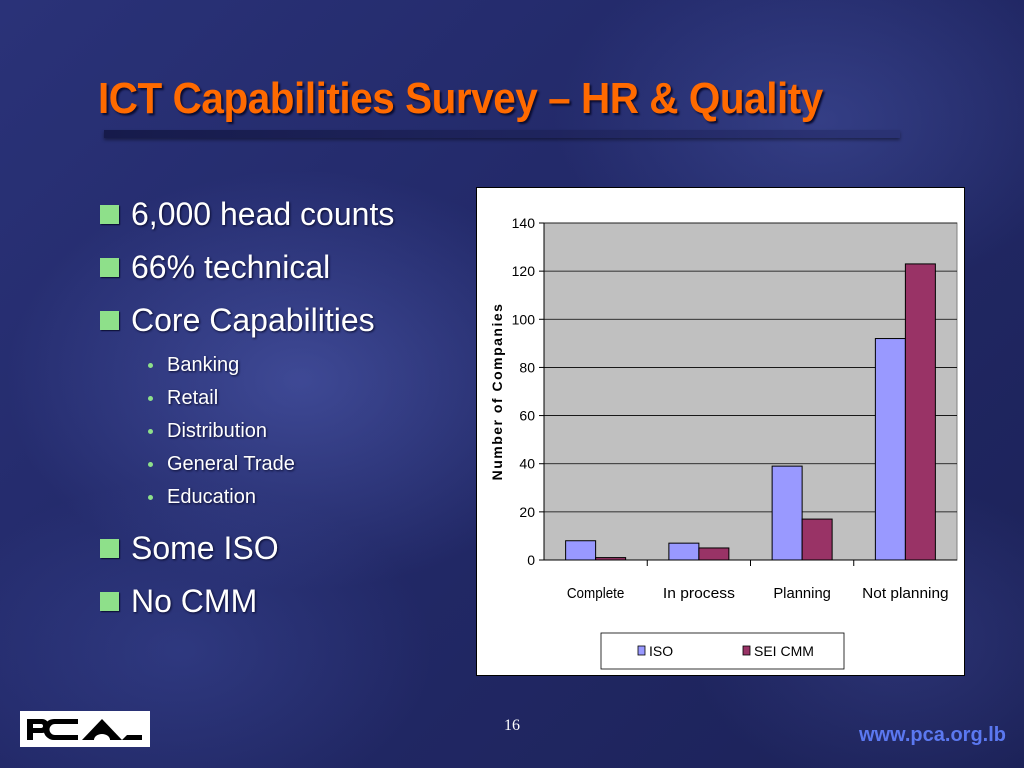  Describe the element at coordinates (531, 560) in the screenshot. I see `y-tick-label: 0` at that location.